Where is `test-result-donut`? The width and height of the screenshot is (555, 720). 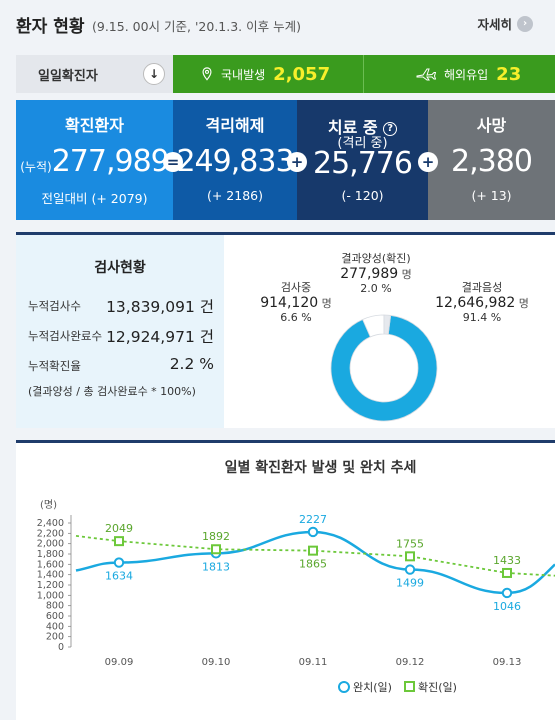 test-result-donut is located at coordinates (384, 368).